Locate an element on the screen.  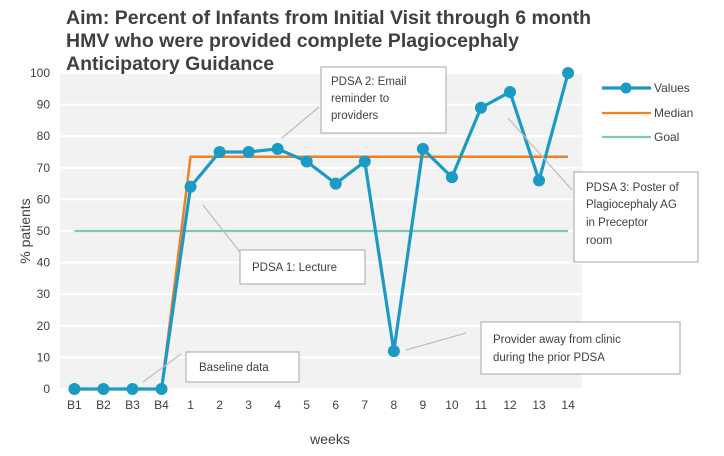
pdsa3-box is located at coordinates (636, 217).